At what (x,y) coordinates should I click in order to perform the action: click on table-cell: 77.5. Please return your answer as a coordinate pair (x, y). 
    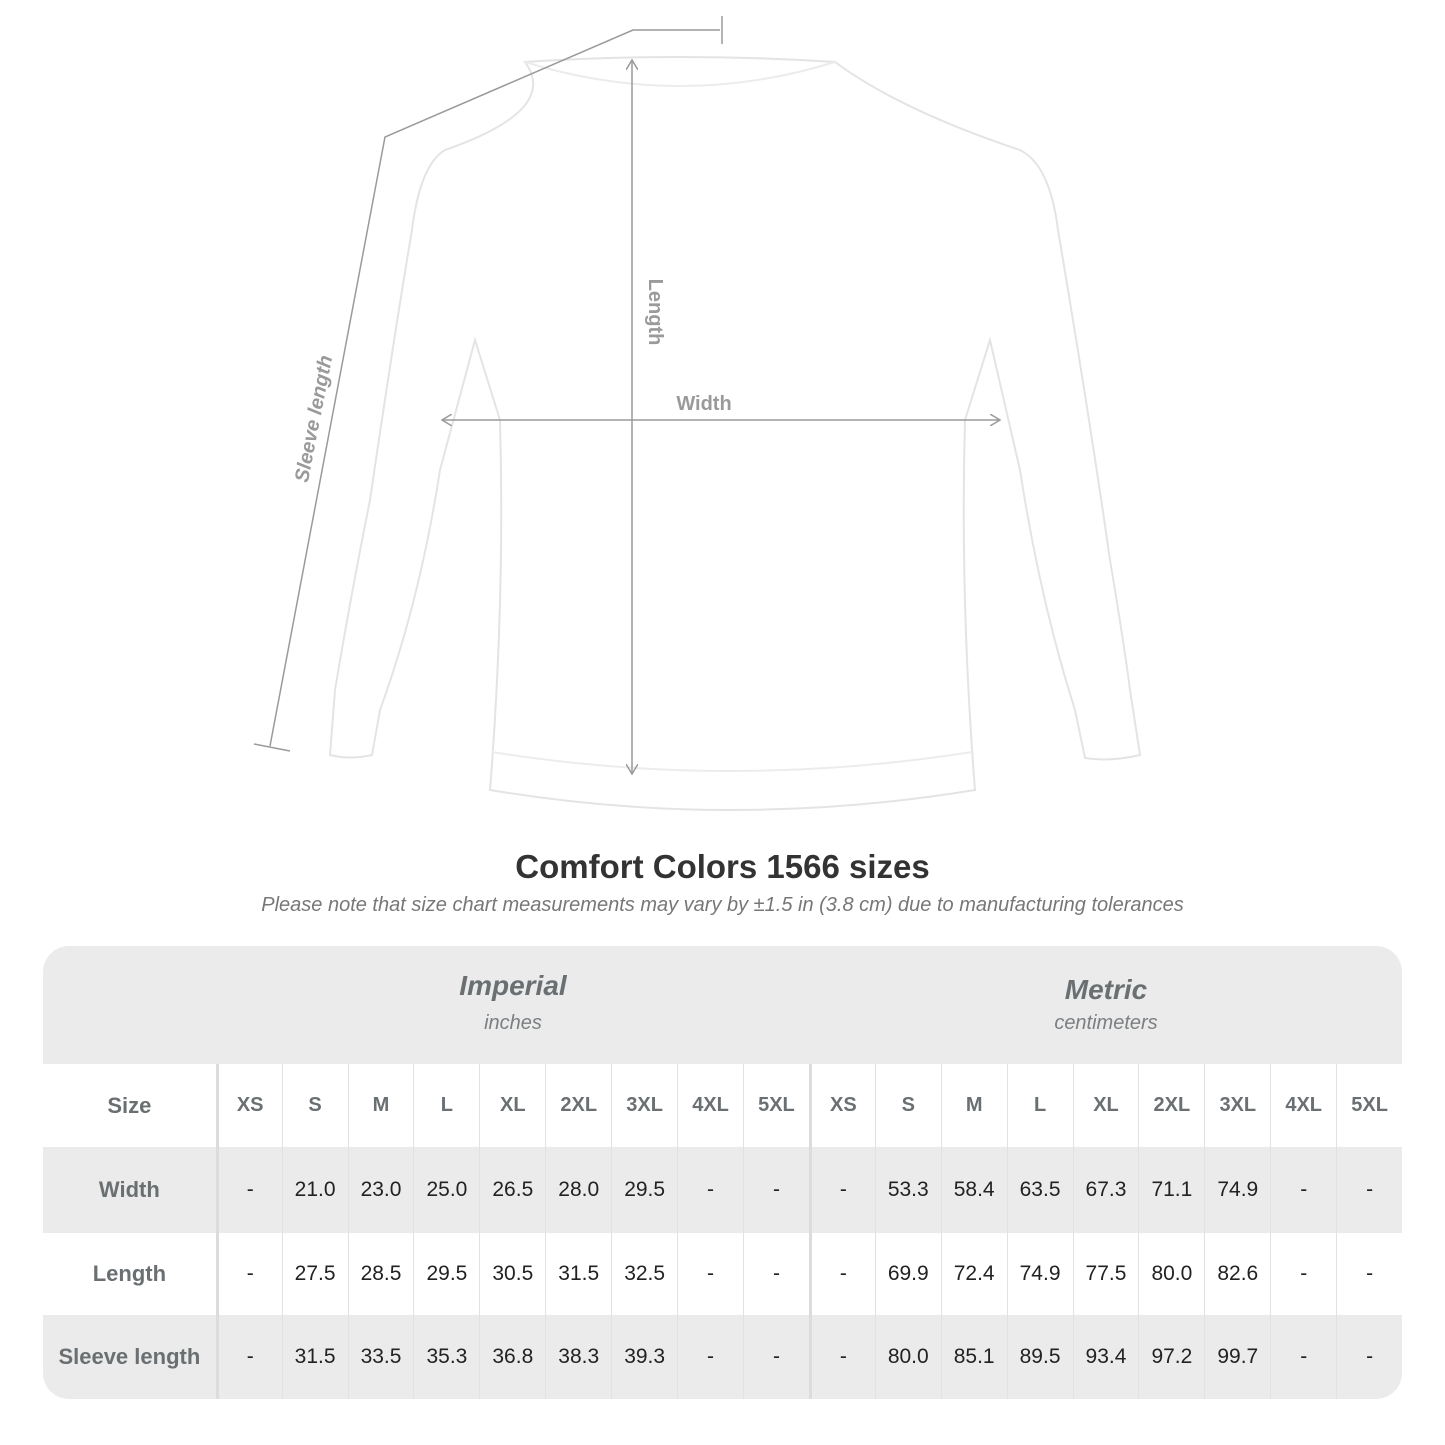
    Looking at the image, I should click on (1105, 1274).